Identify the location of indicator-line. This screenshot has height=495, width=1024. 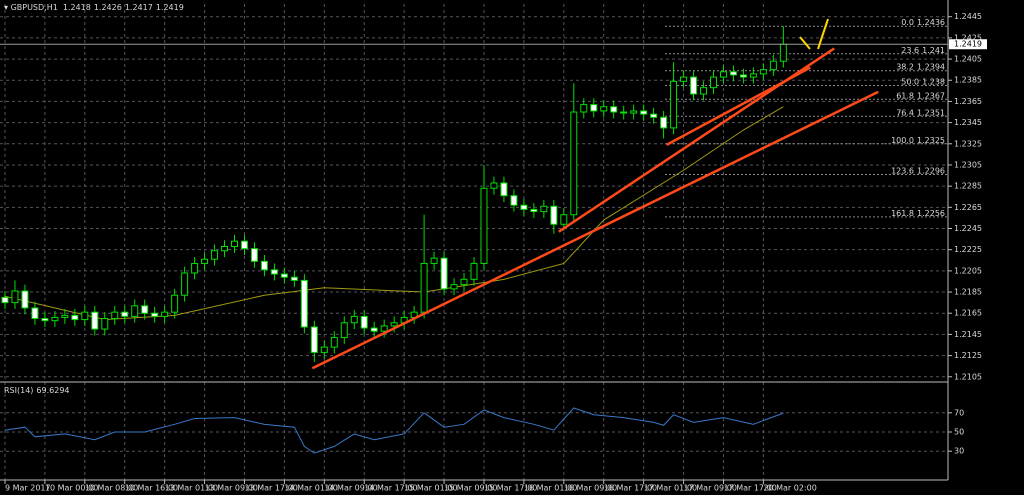
(394, 430).